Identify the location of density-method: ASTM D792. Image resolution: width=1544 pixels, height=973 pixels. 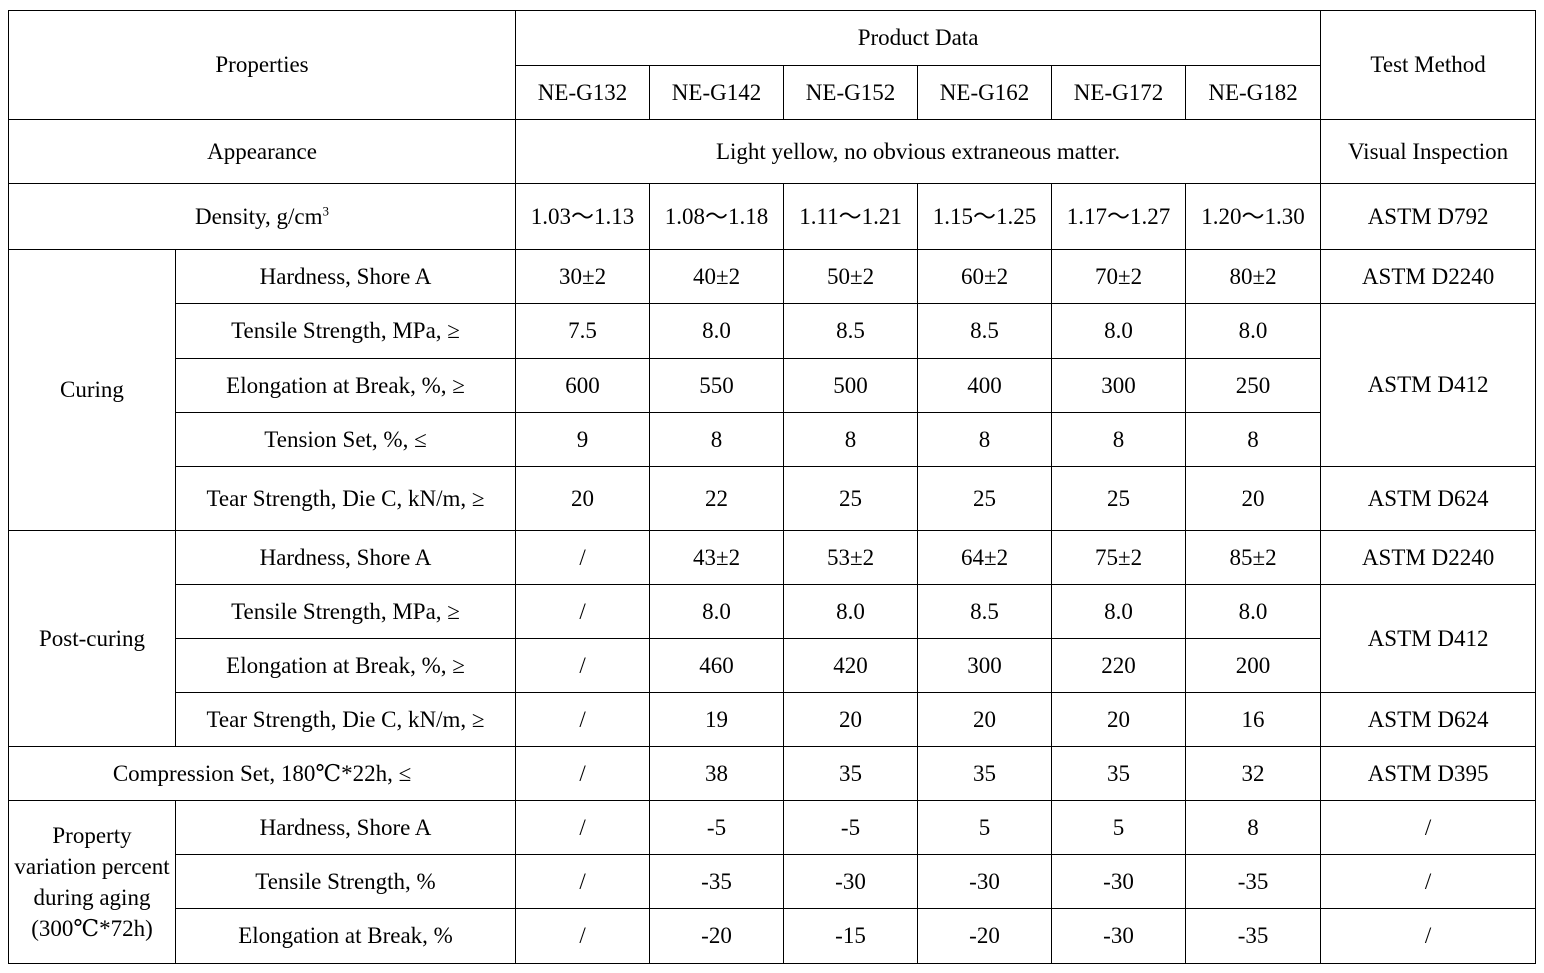
(1428, 216).